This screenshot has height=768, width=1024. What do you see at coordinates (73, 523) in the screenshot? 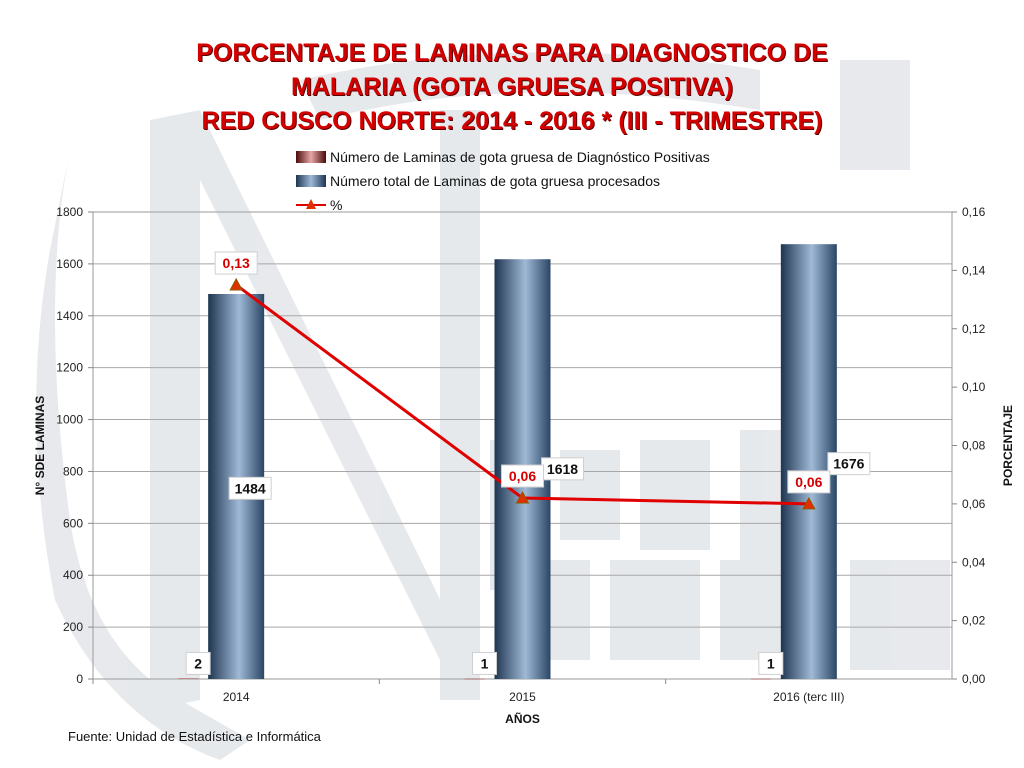
I see `y-tick-label: 600` at bounding box center [73, 523].